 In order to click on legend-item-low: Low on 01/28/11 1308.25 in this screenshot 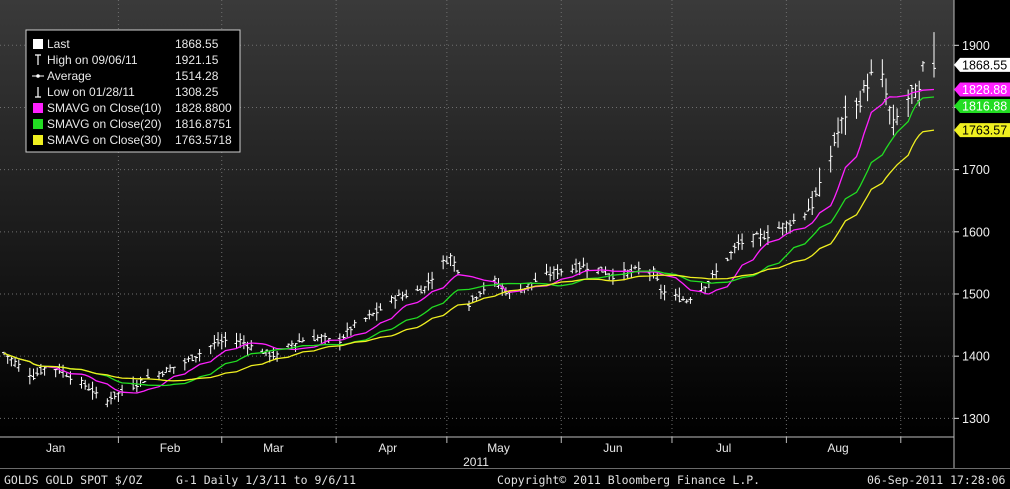, I will do `click(127, 92)`.